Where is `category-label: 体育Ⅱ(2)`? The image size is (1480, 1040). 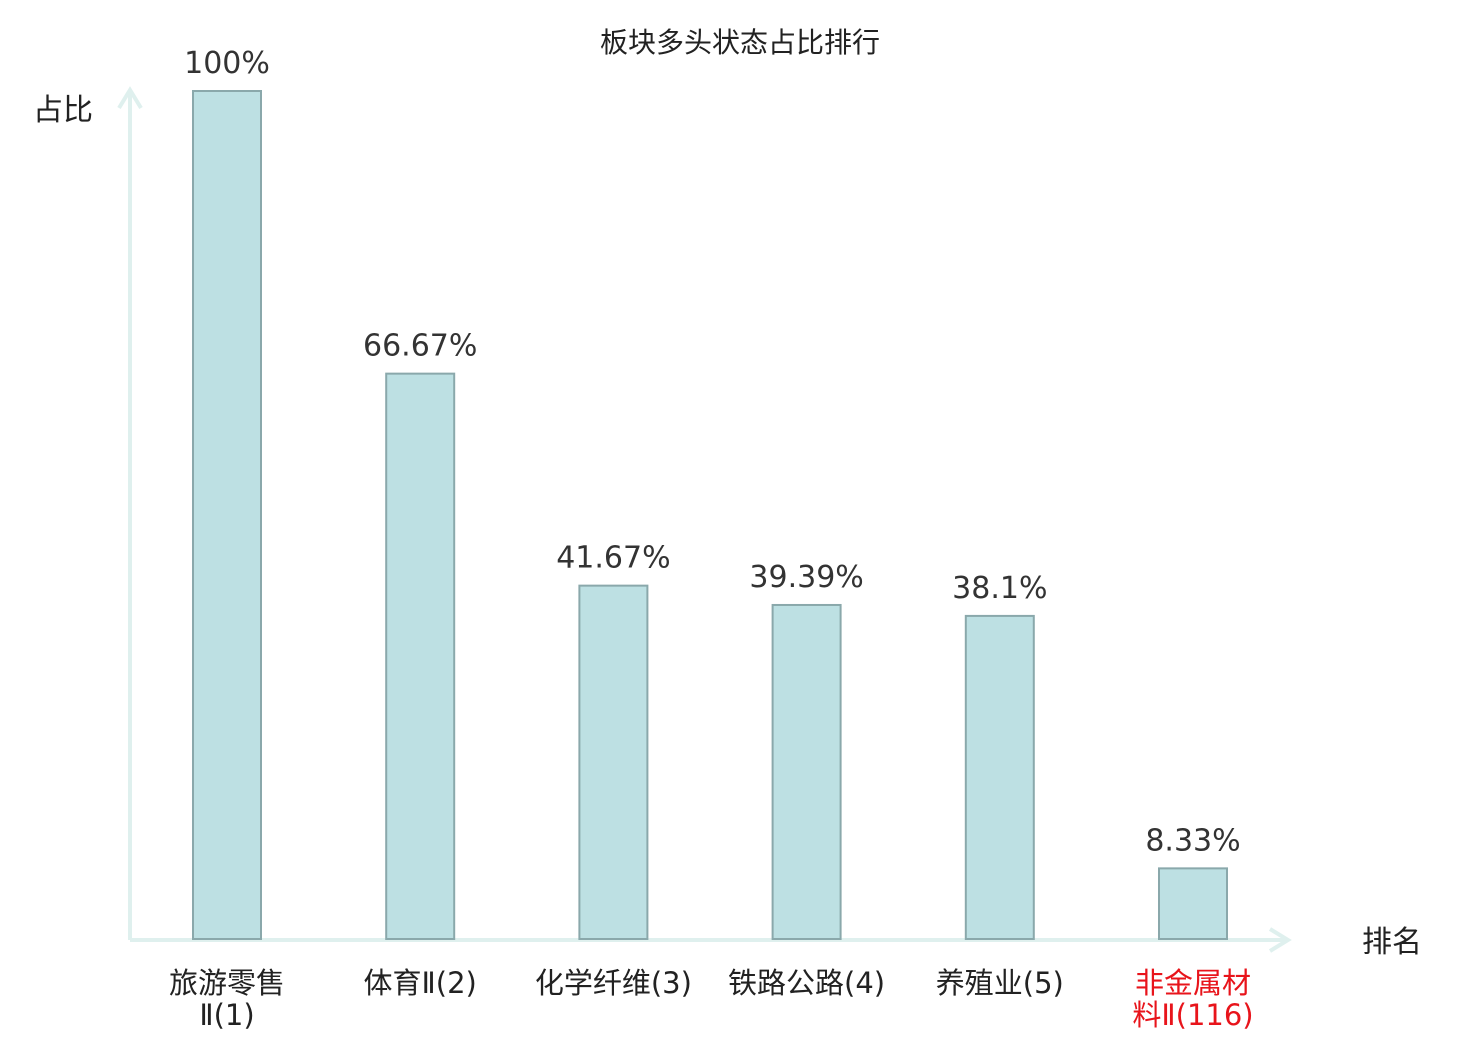 category-label: 体育Ⅱ(2) is located at coordinates (420, 983).